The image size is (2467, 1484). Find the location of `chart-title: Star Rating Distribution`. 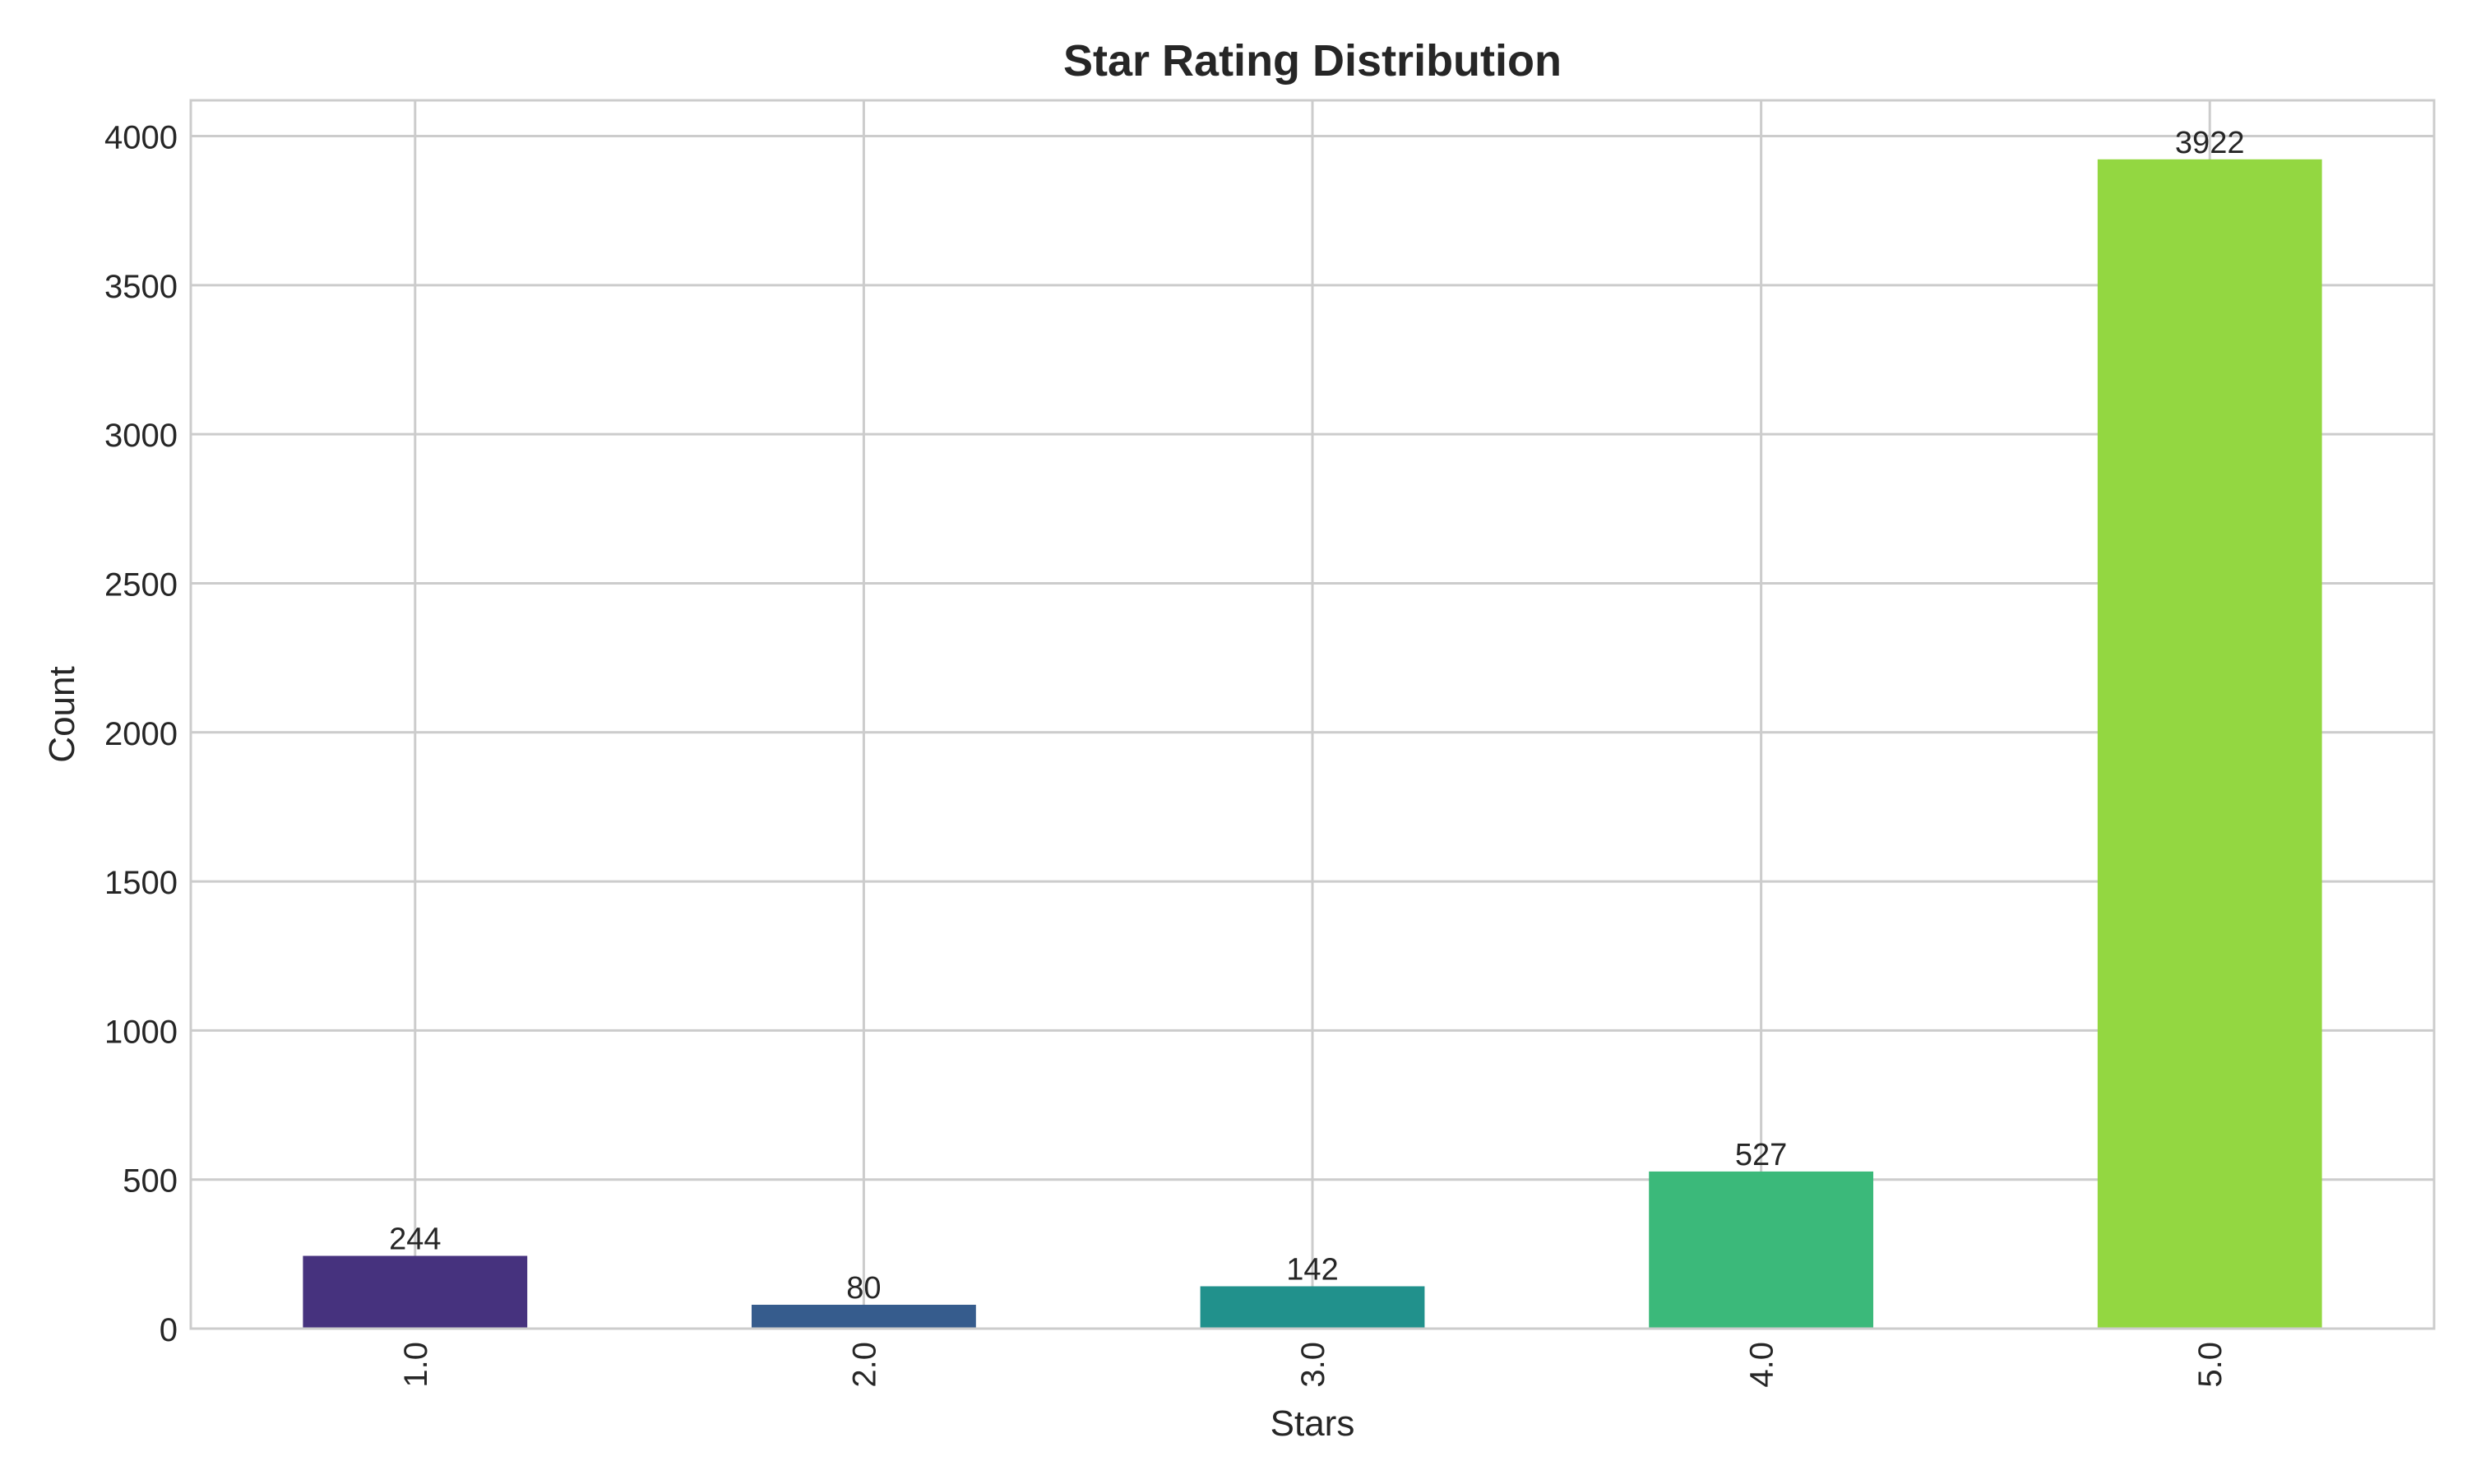

chart-title: Star Rating Distribution is located at coordinates (1312, 61).